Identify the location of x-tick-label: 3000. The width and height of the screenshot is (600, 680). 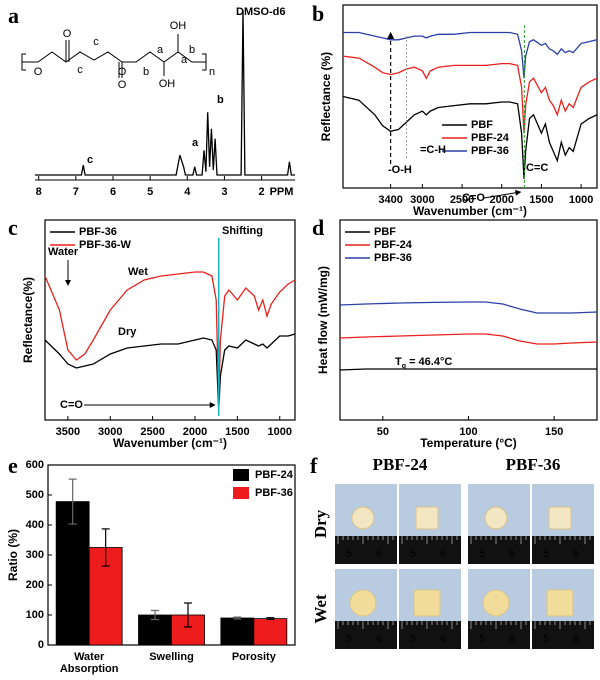
(422, 200).